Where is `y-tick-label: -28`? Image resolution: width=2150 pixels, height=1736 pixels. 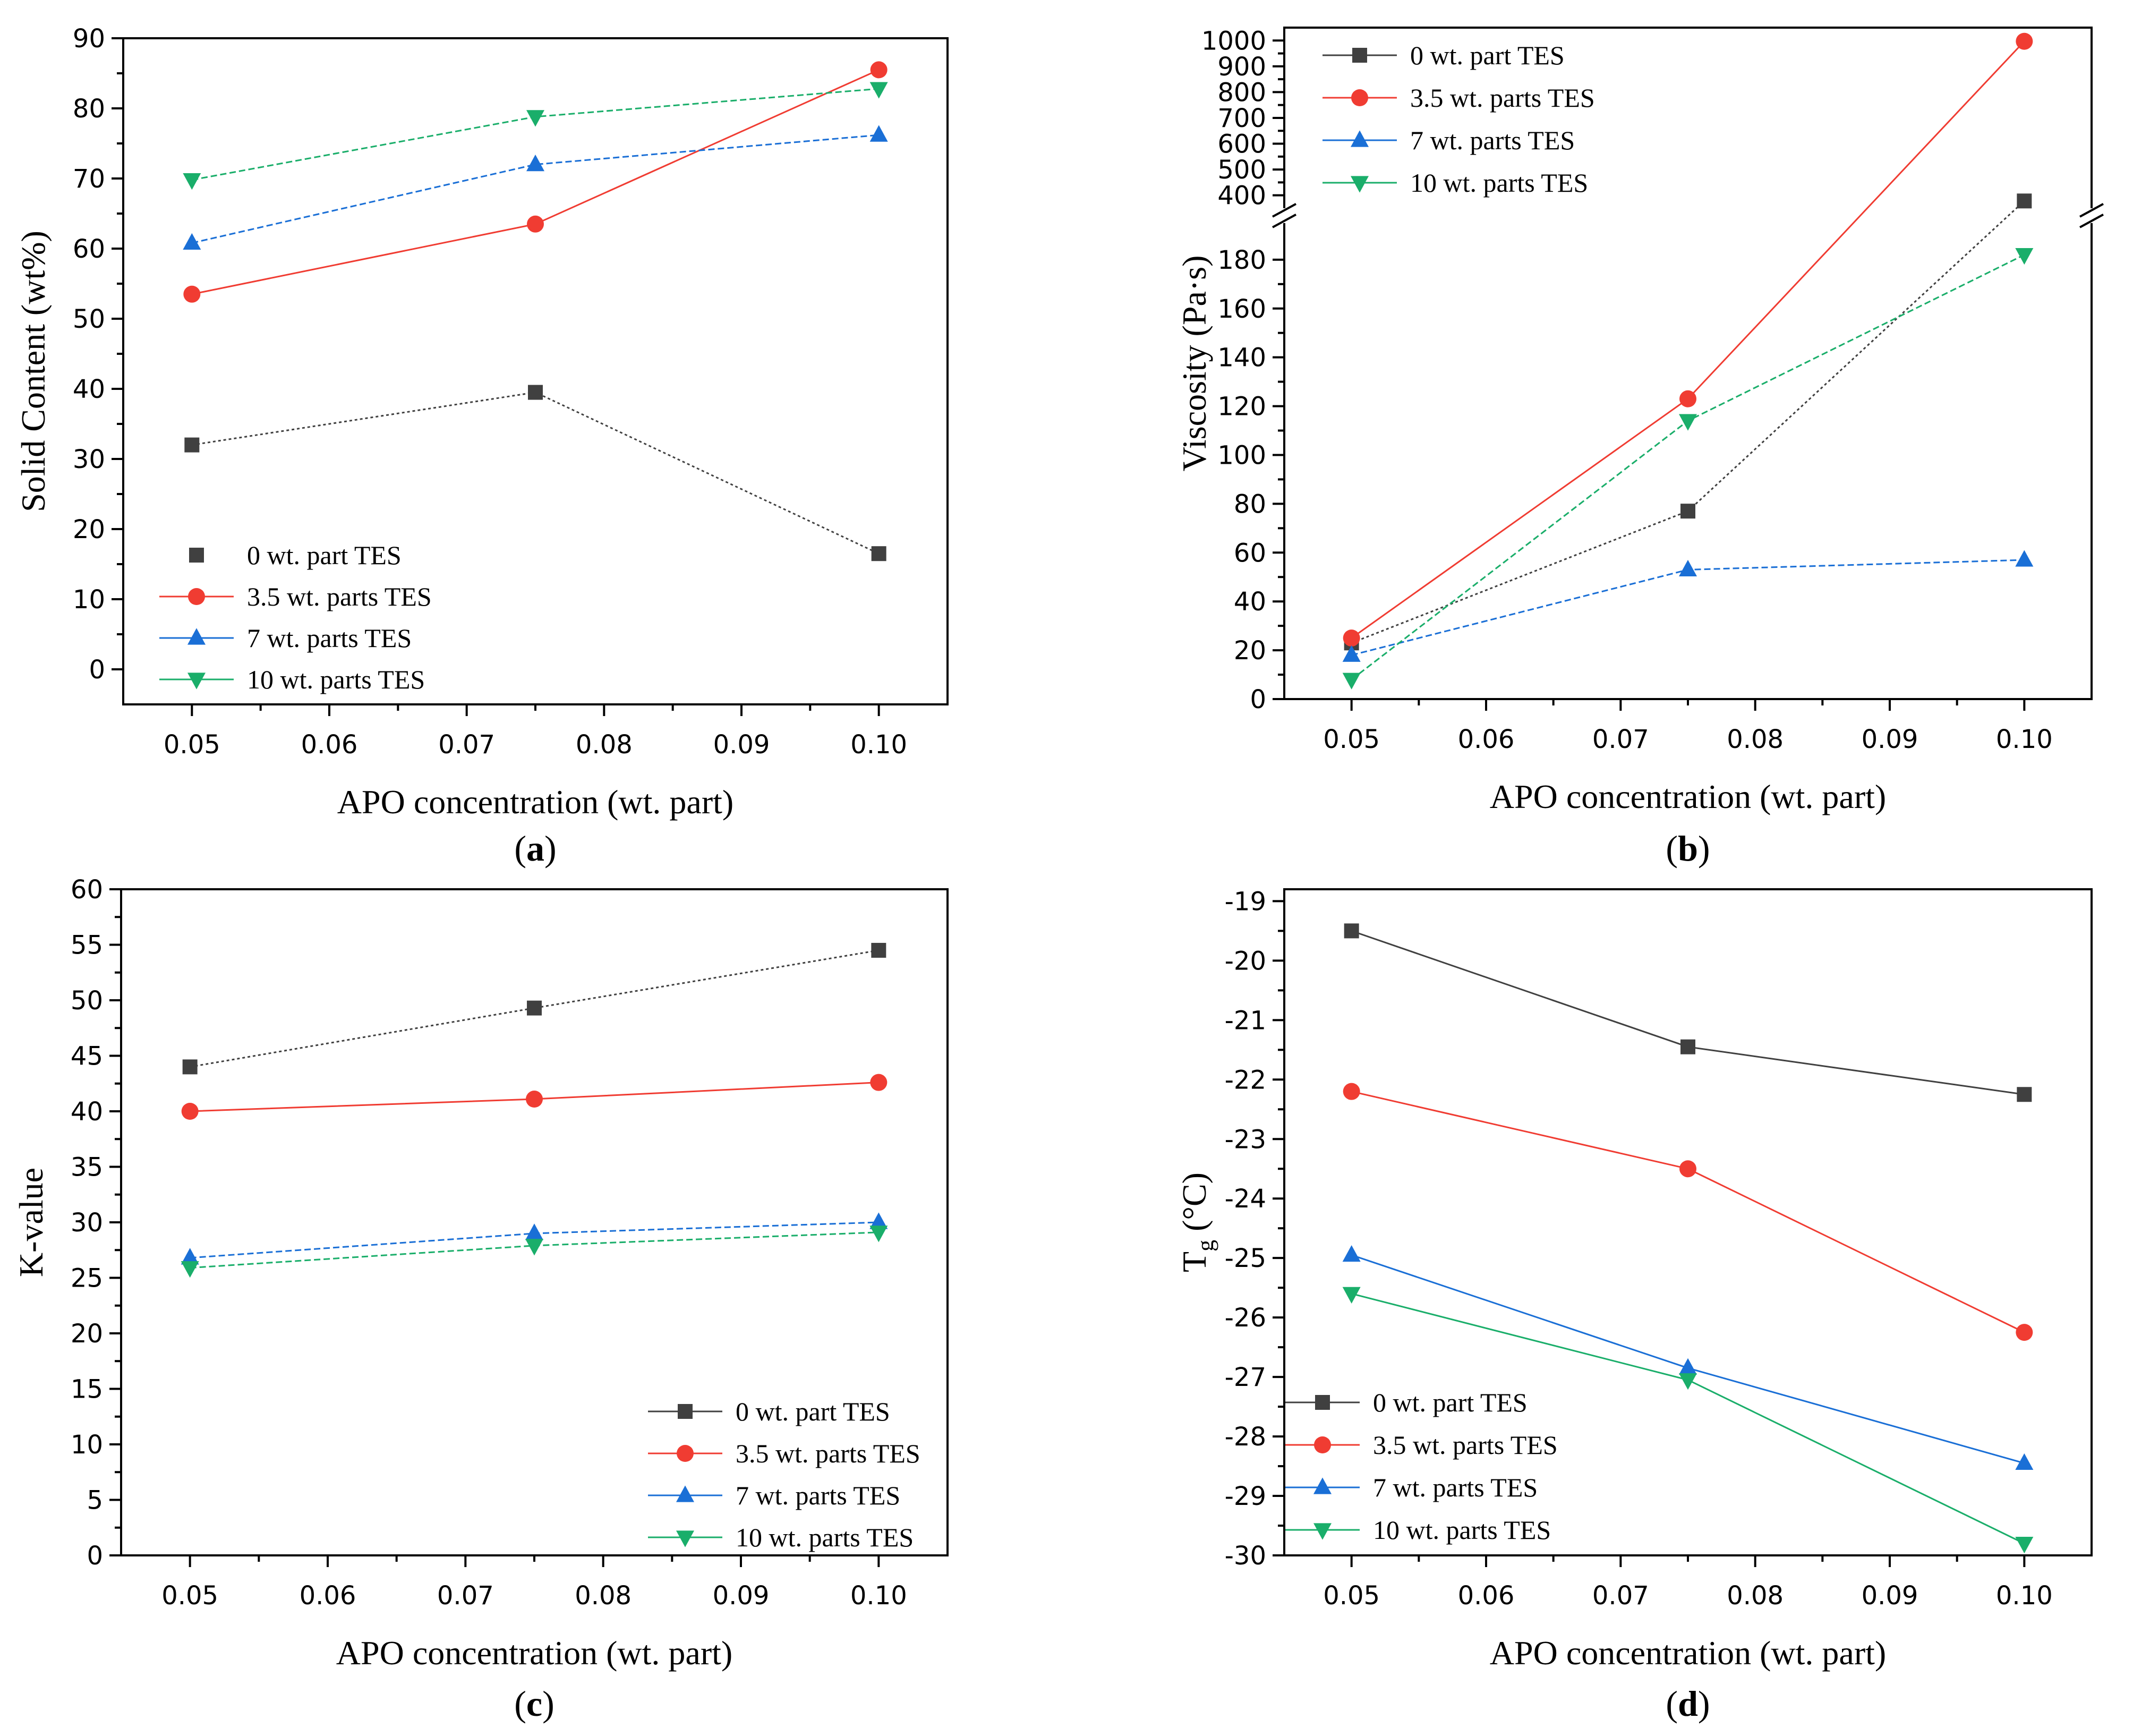 y-tick-label: -28 is located at coordinates (1245, 1437).